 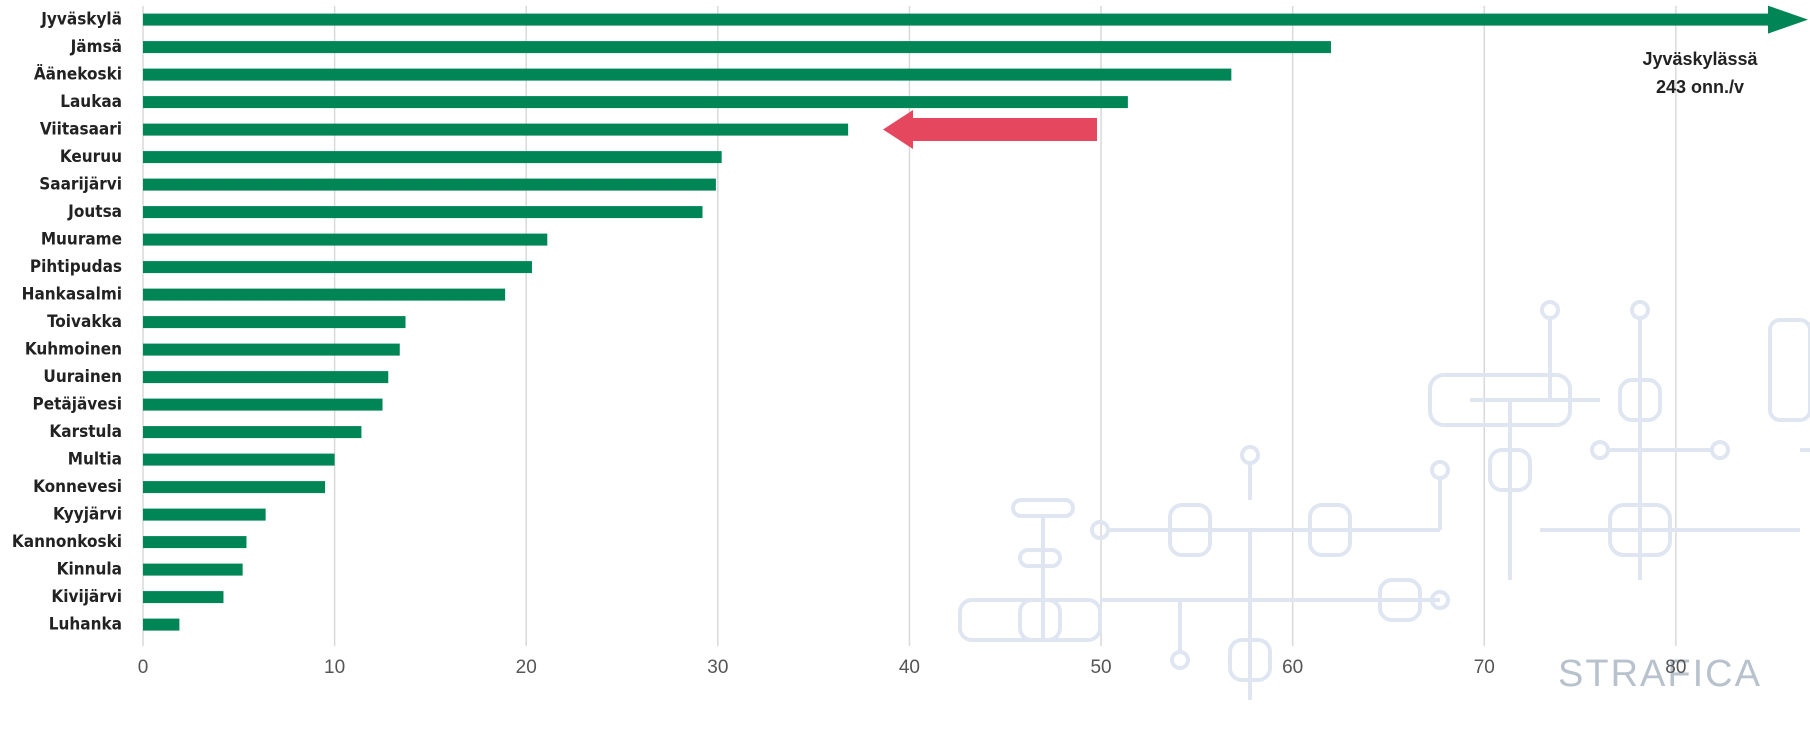 I want to click on y-tick-label: Saarijärvi, so click(x=80, y=185).